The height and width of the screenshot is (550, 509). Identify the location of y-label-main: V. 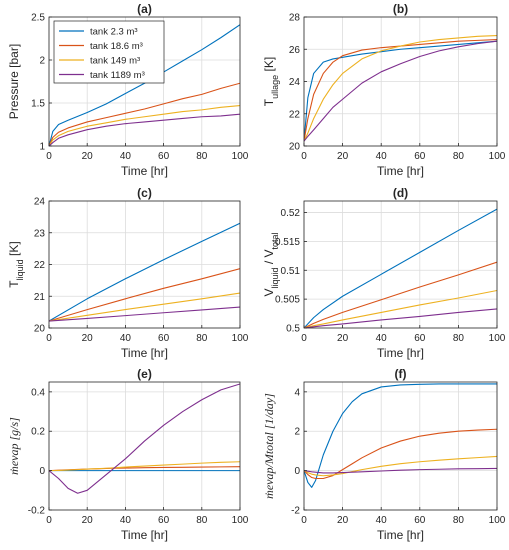
(269, 293).